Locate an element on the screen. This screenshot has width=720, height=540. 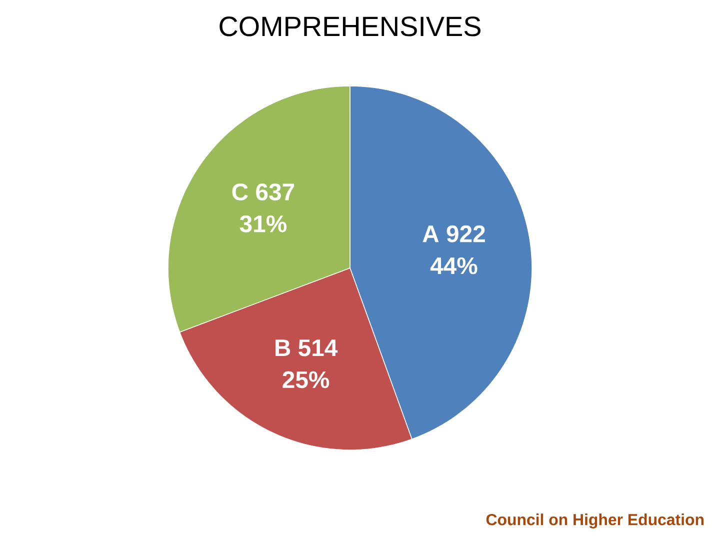
data-label: 514 is located at coordinates (318, 348).